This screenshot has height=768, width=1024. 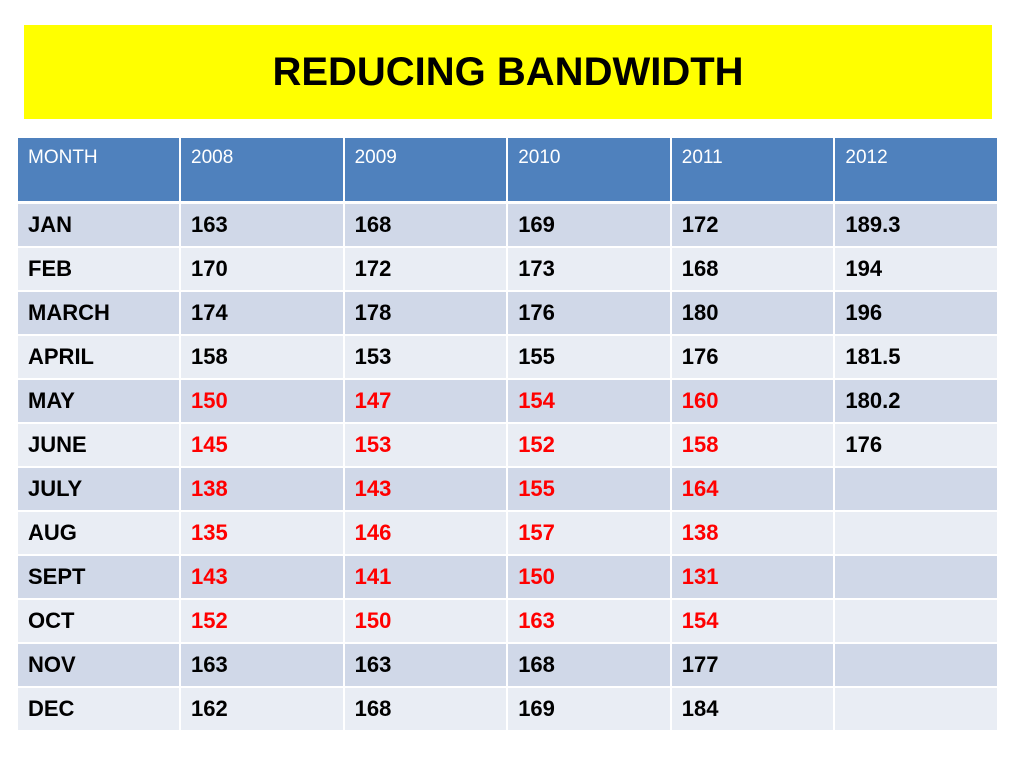 I want to click on value-cell-2009: 163, so click(x=426, y=666).